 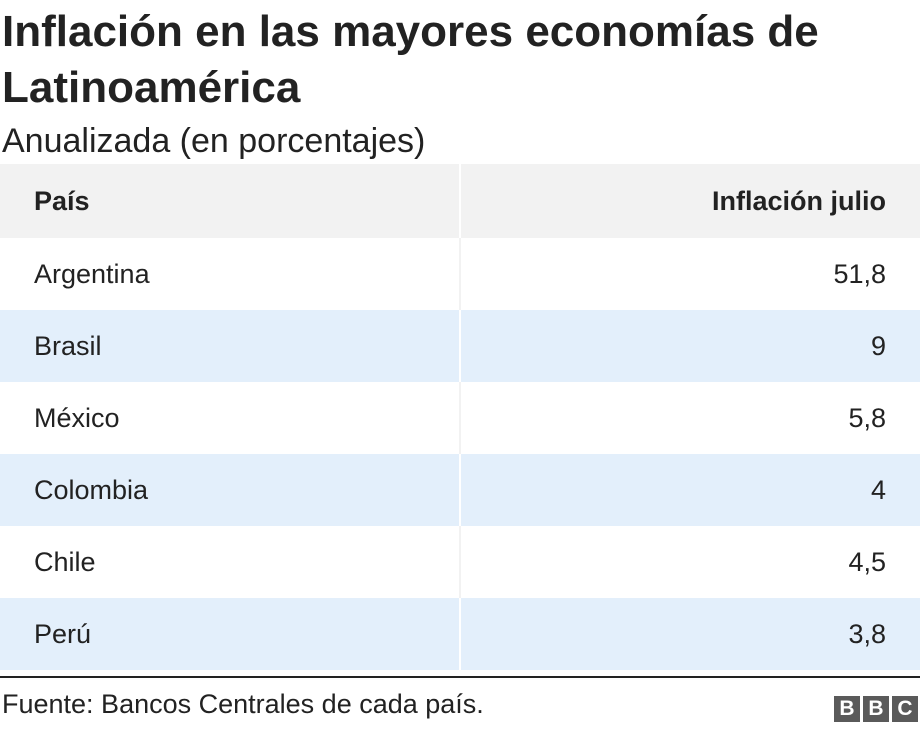 What do you see at coordinates (905, 709) in the screenshot?
I see `bbc-logo-letter: C` at bounding box center [905, 709].